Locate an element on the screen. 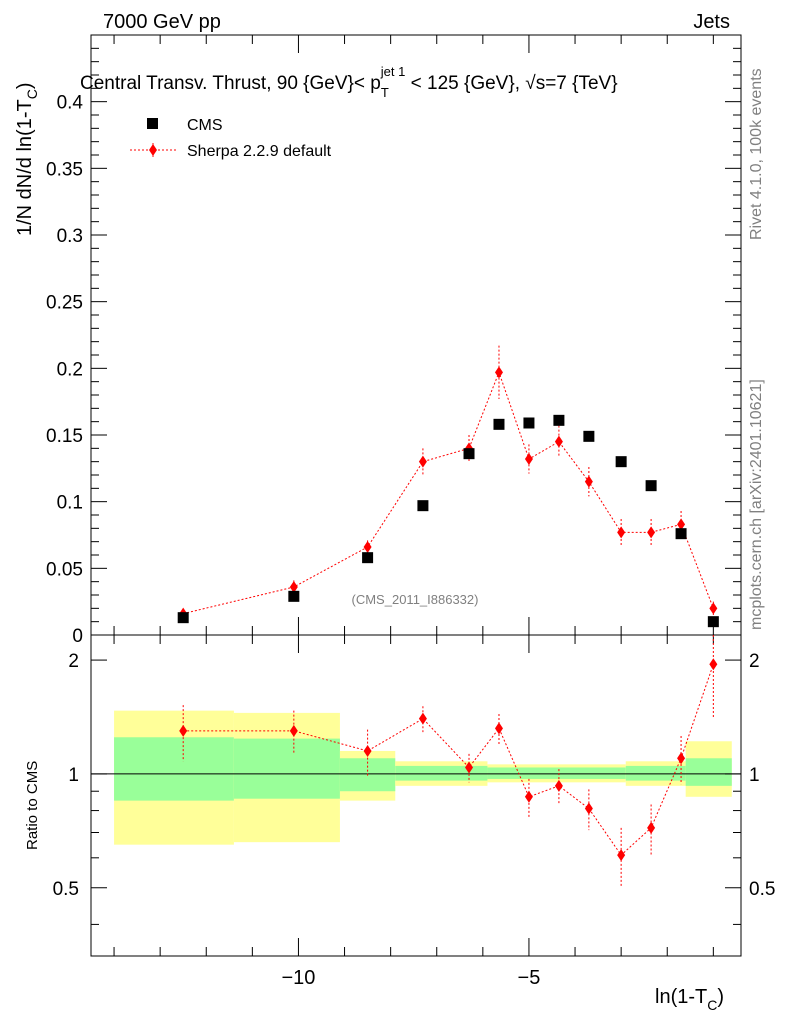 The width and height of the screenshot is (786, 1024). rivet-label: Rivet 4.1.0, 100k events is located at coordinates (756, 154).